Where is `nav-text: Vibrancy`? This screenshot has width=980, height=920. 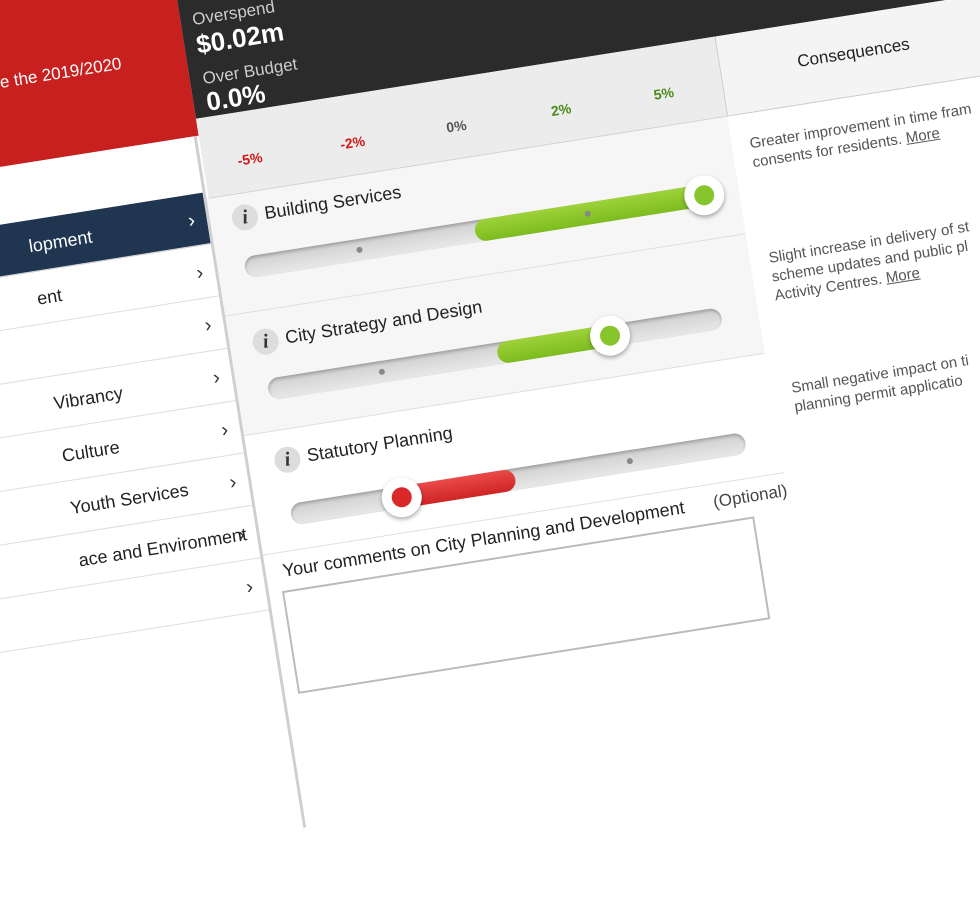
nav-text: Vibrancy is located at coordinates (88, 398).